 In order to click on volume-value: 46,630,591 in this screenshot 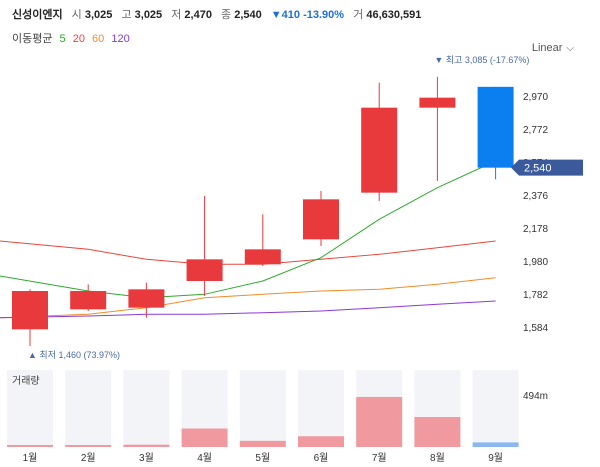, I will do `click(394, 15)`.